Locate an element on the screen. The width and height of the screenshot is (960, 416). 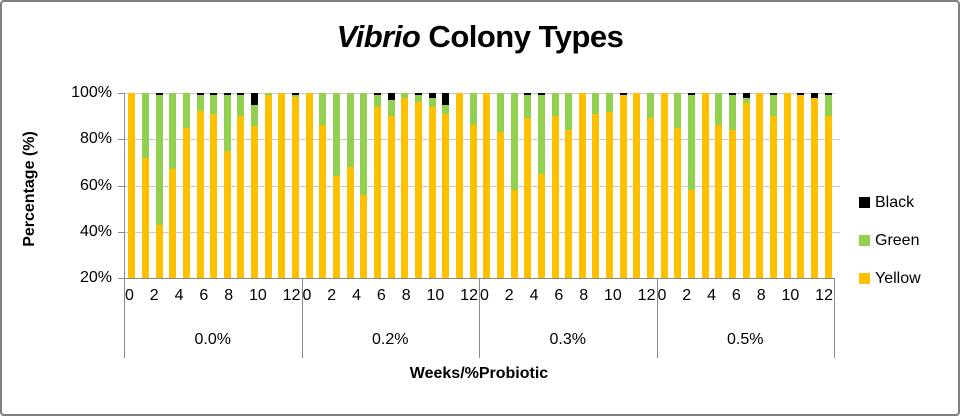
legend-label: Green is located at coordinates (897, 240).